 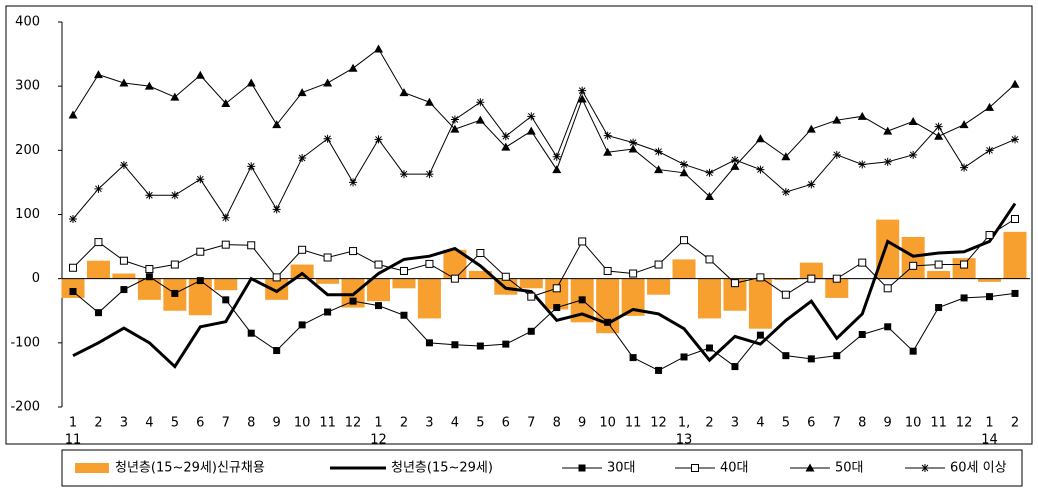 I want to click on legend-label: 50대, so click(x=849, y=468).